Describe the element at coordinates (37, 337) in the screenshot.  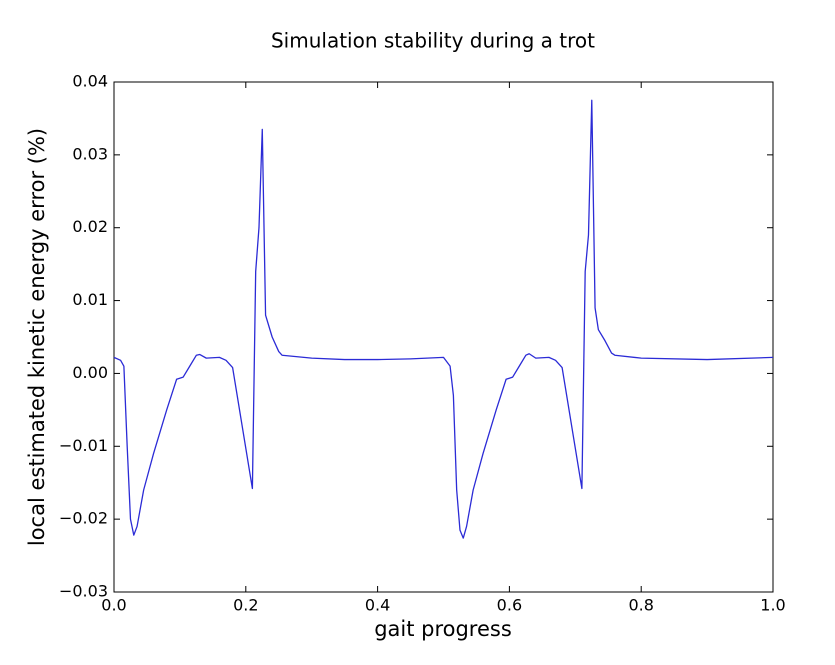
I see `y-axis-label: local estimated kinetic energy error (%)` at that location.